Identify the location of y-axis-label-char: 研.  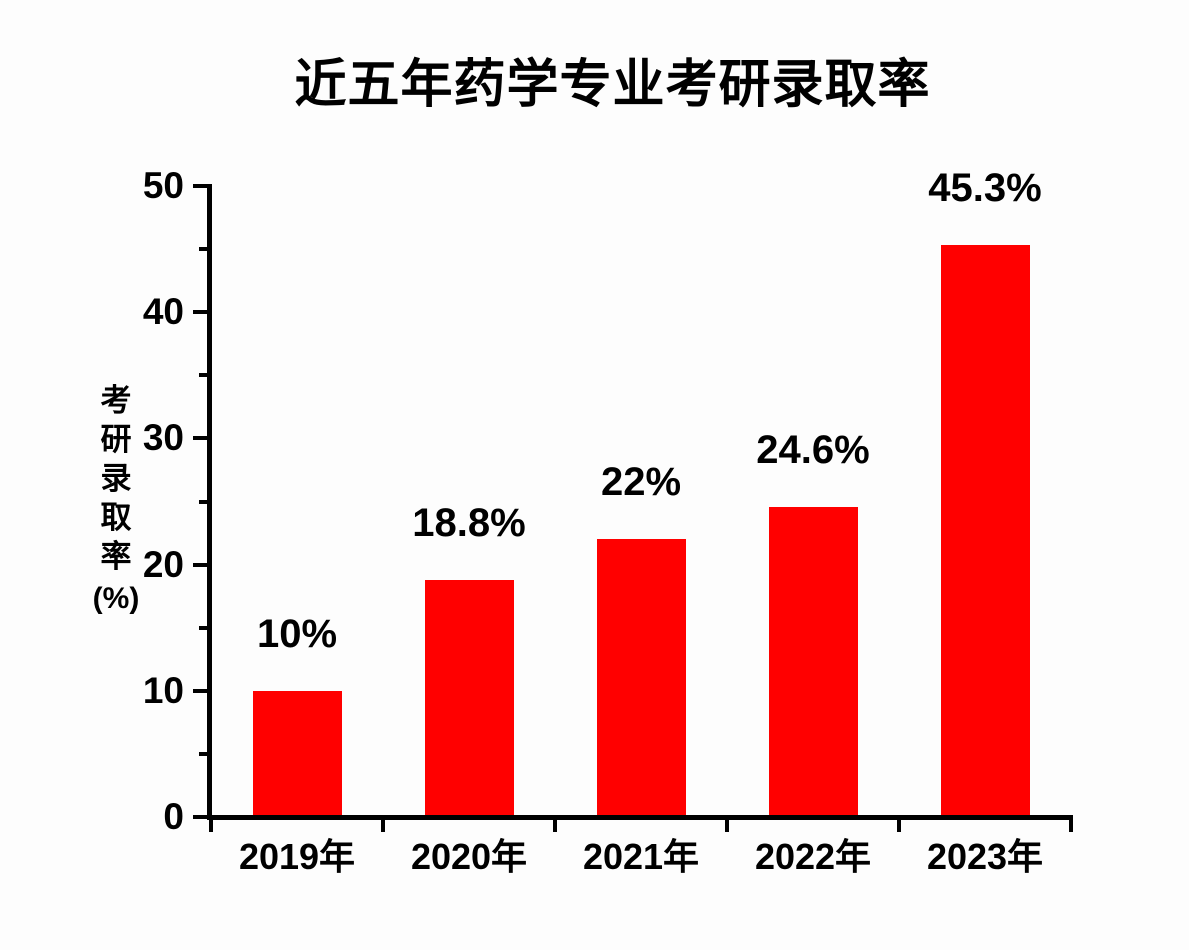
(116, 439).